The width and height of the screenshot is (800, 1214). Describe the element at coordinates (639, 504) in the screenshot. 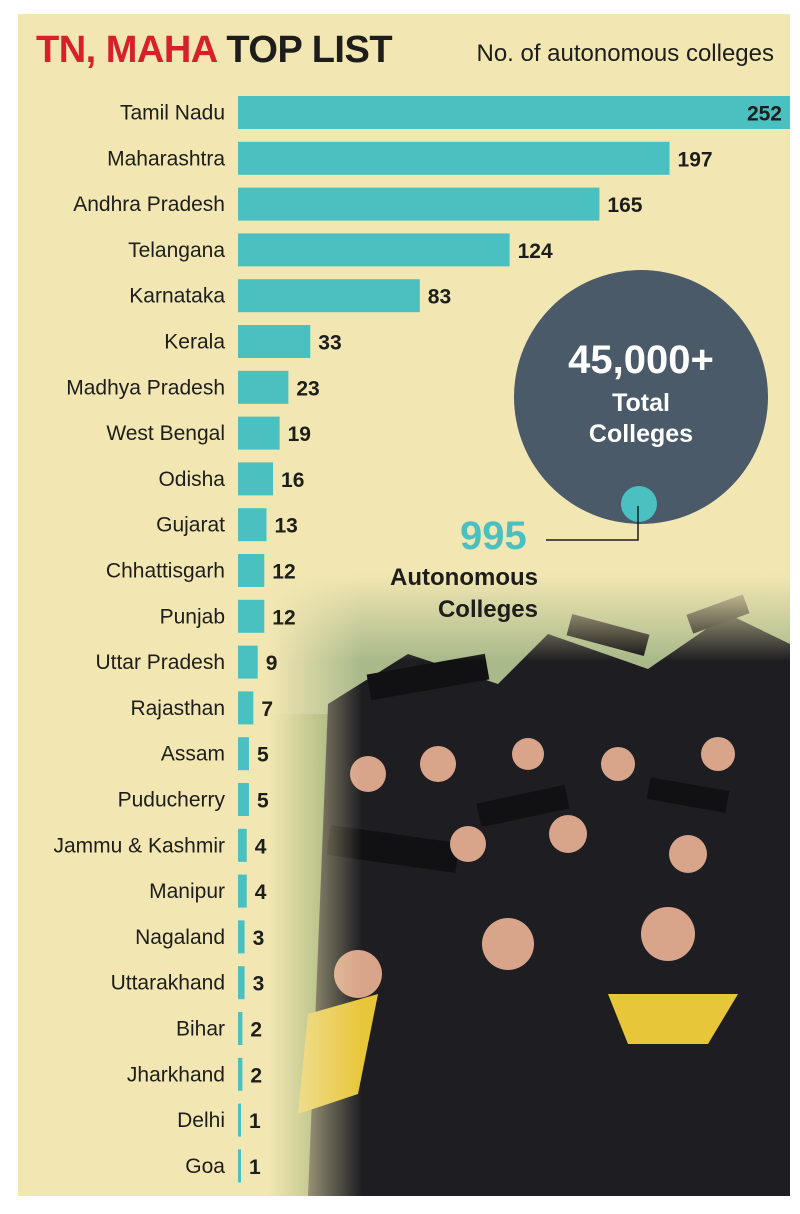

I see `autonomous-share-dot` at that location.